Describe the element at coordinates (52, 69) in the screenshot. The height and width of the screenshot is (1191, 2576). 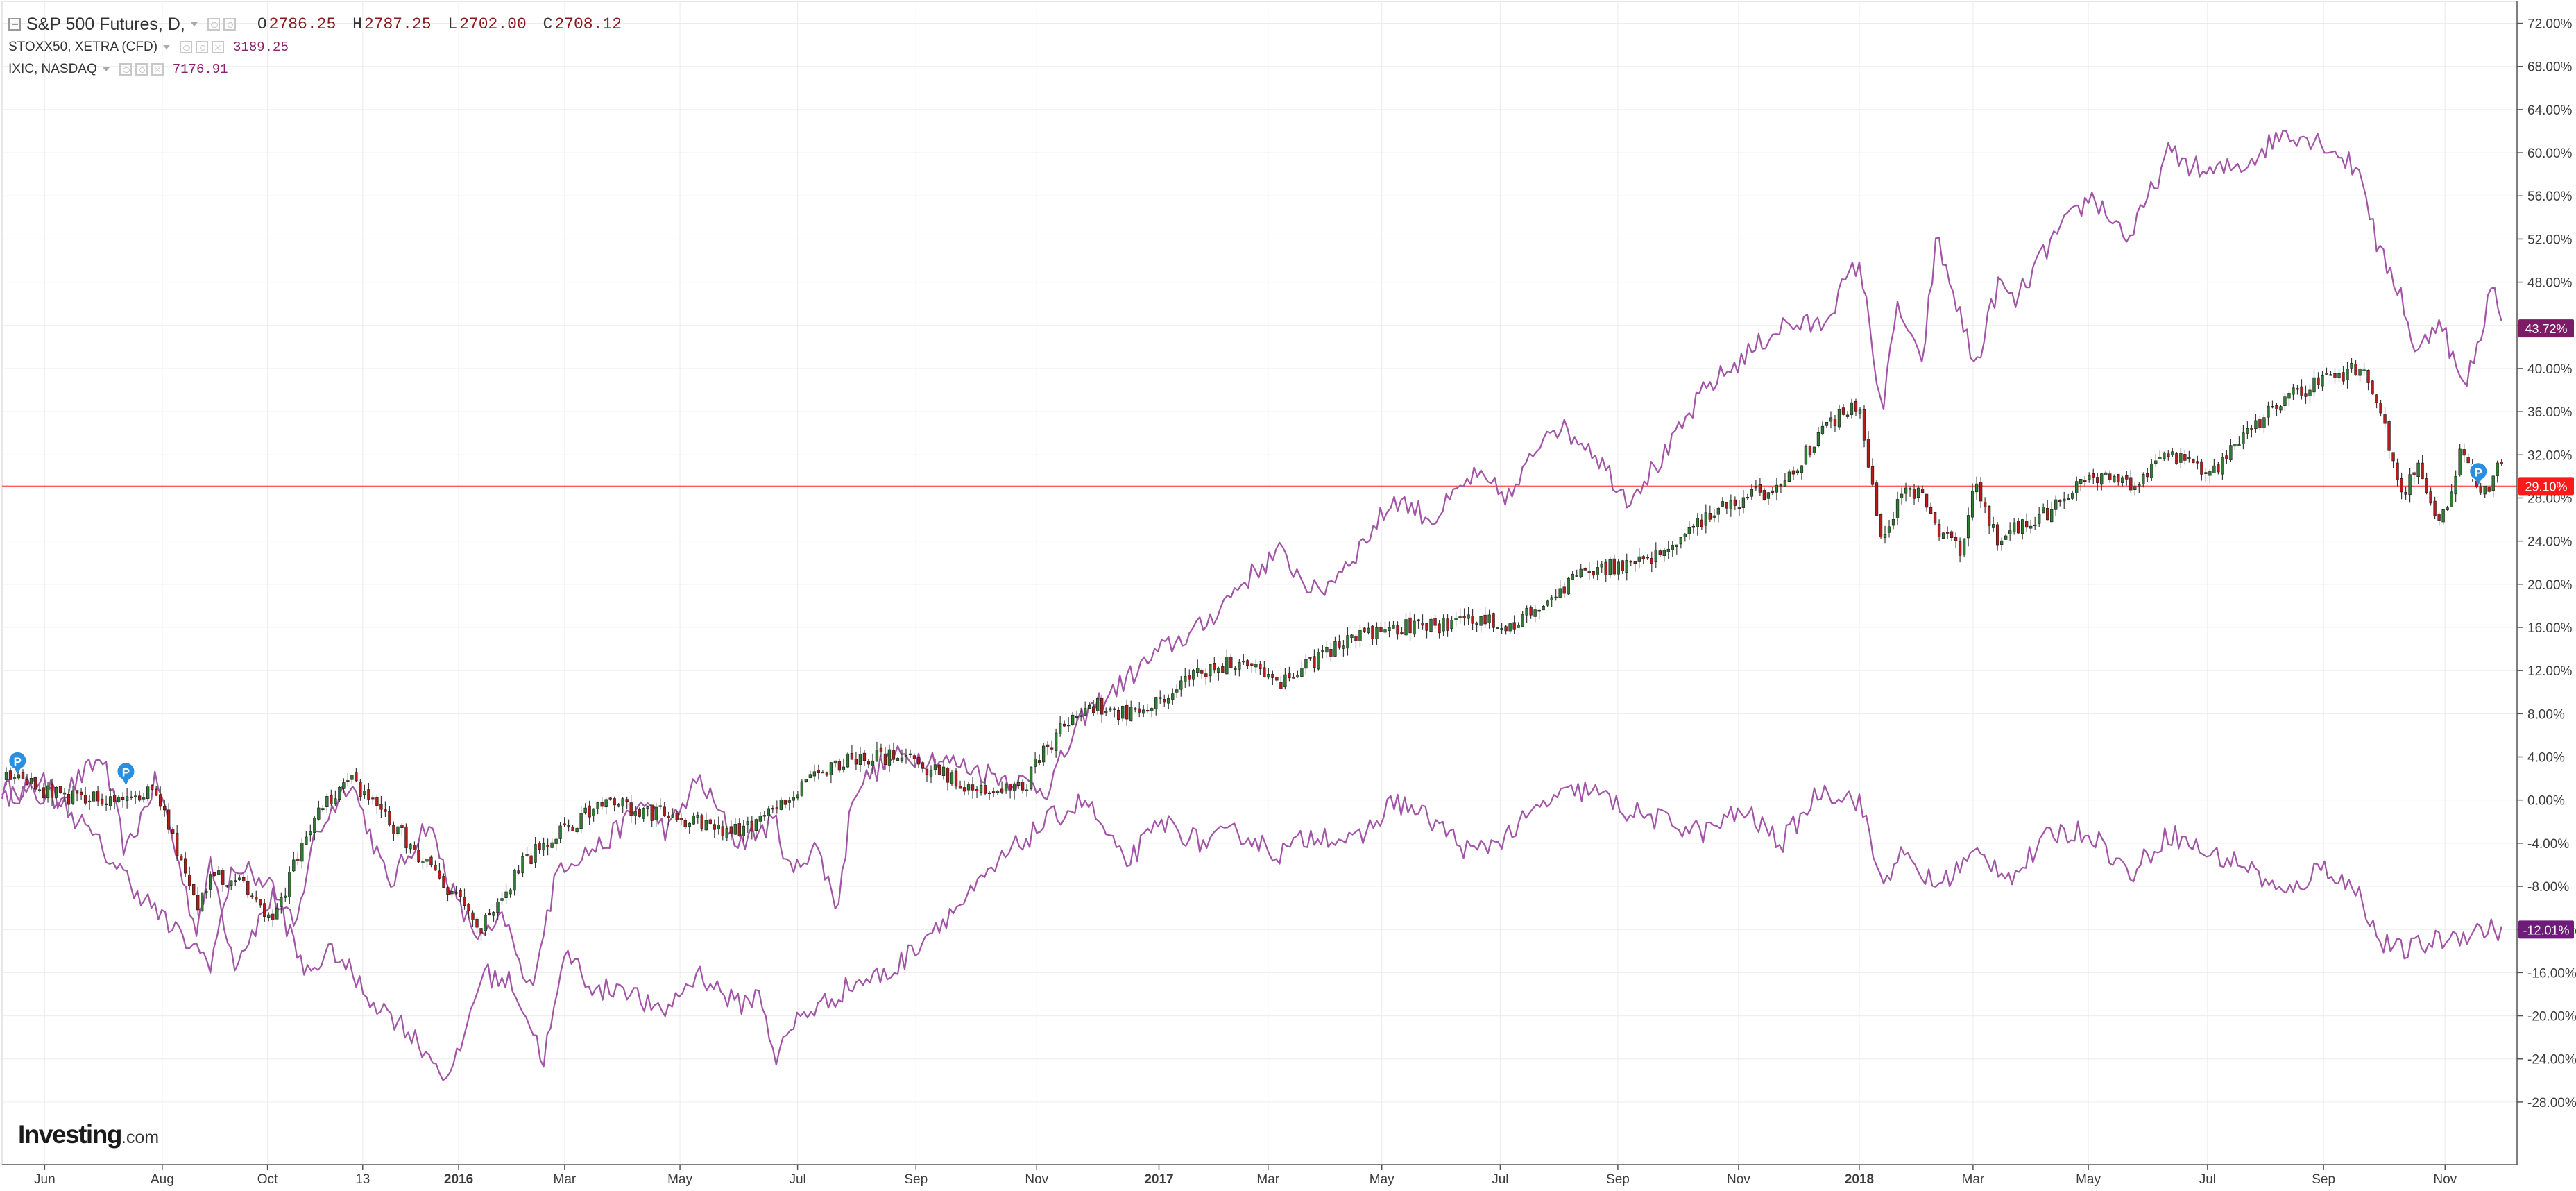
I see `ixic-series-title: IXIC, NASDAQ` at that location.